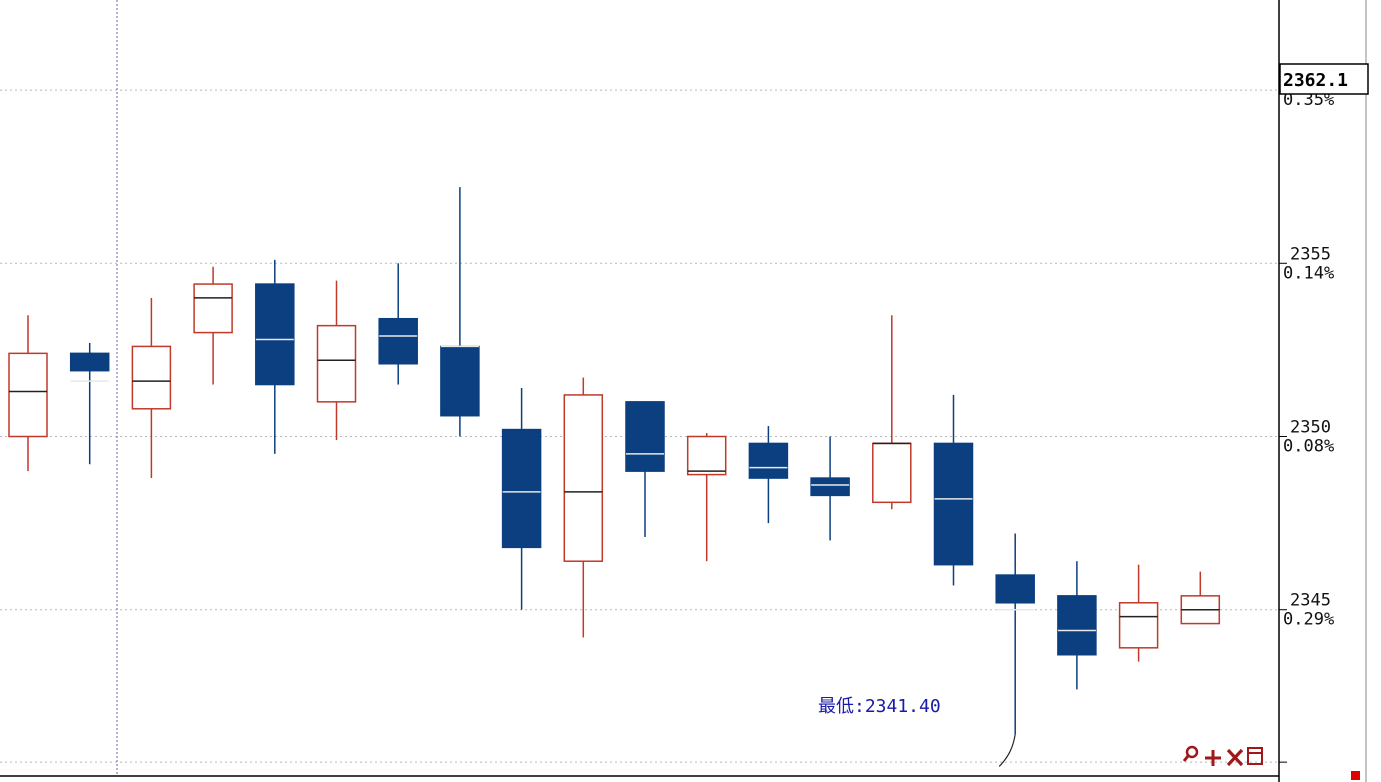 The width and height of the screenshot is (1381, 782). Describe the element at coordinates (1255, 756) in the screenshot. I see `restore-icon` at that location.